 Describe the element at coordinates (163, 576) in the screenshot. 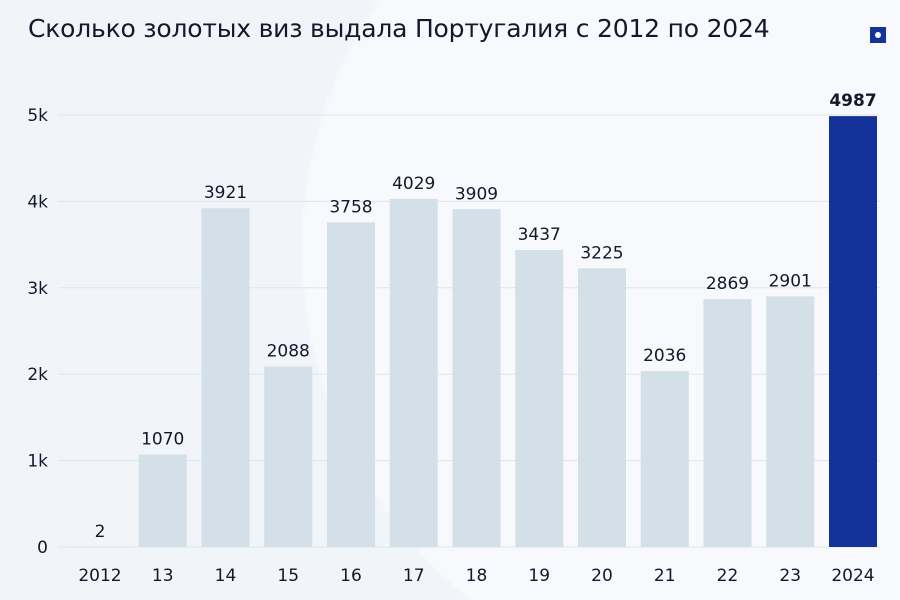

I see `x-tick-label: 13` at that location.